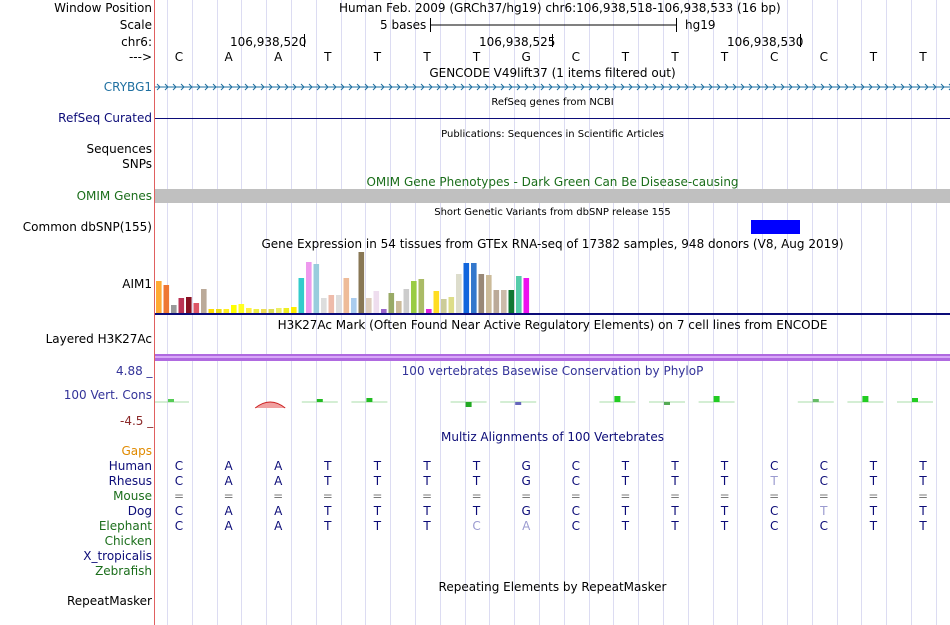 This screenshot has width=950, height=625. Describe the element at coordinates (109, 601) in the screenshot. I see `repeatmasker-track-label: RepeatMasker` at that location.